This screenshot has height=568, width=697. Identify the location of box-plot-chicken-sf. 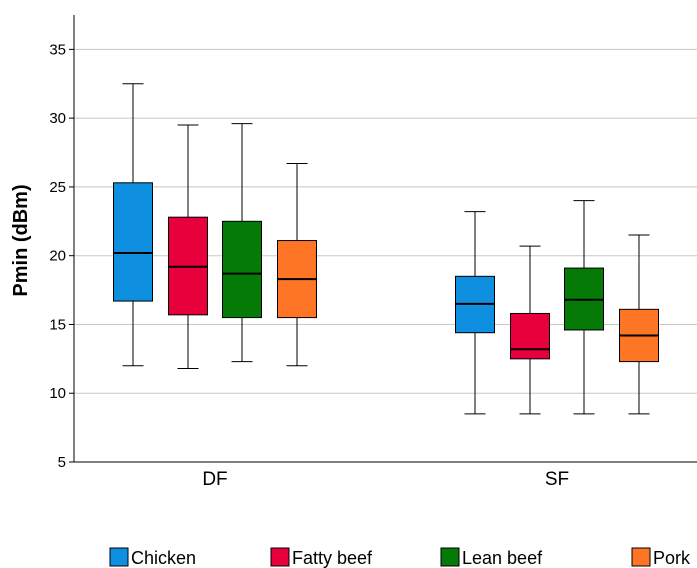
(475, 313).